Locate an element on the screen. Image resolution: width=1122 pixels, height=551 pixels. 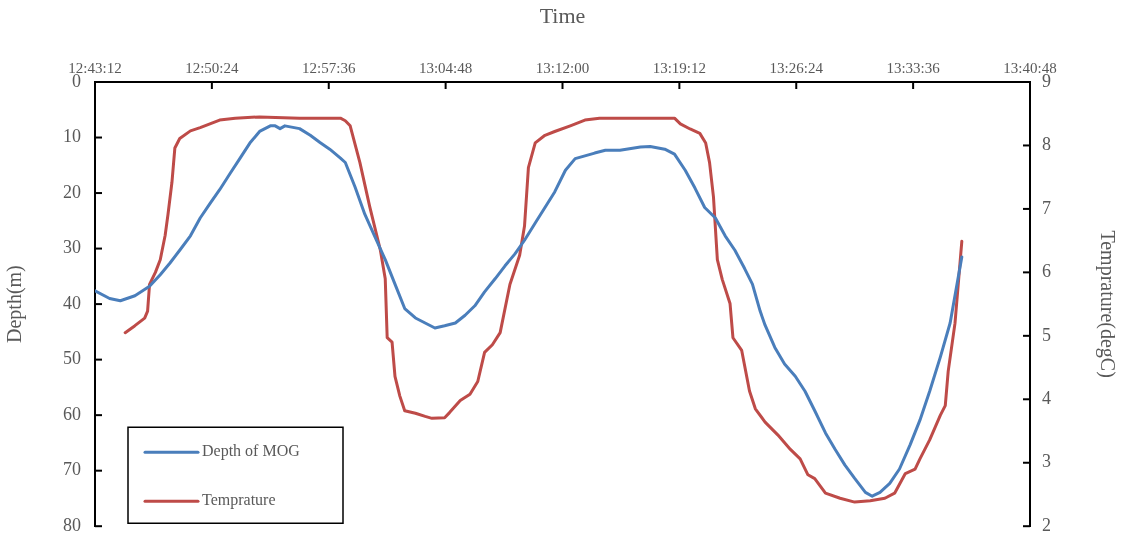
y-axis-title: Depth(m) is located at coordinates (15, 304).